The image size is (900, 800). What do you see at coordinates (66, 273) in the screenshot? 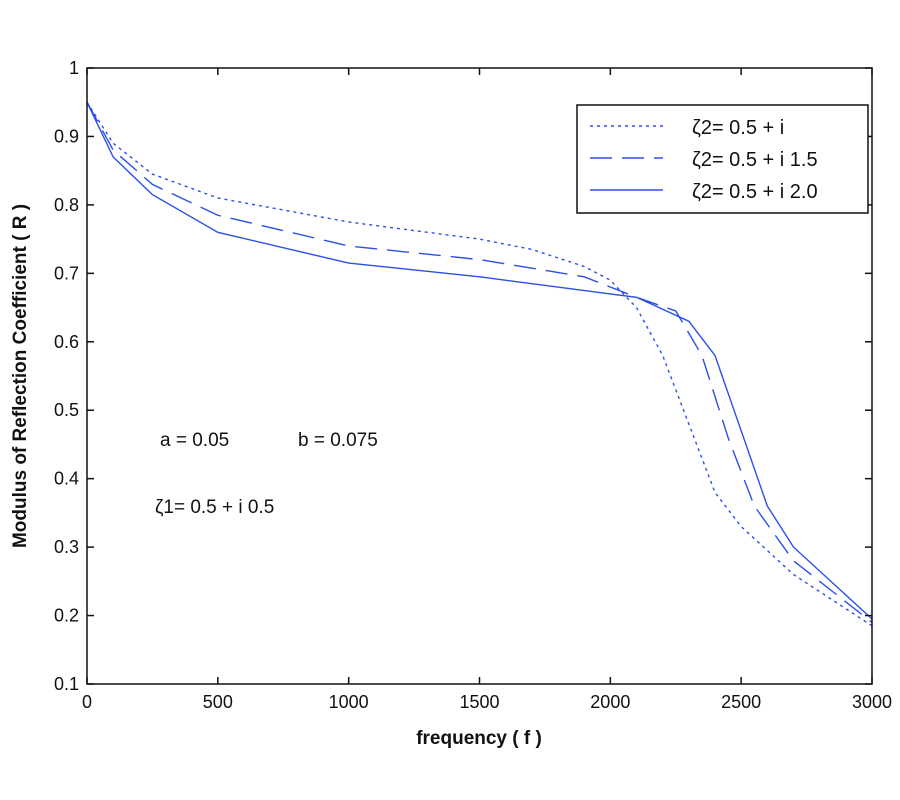
I see `y-tick-label: 0.7` at bounding box center [66, 273].